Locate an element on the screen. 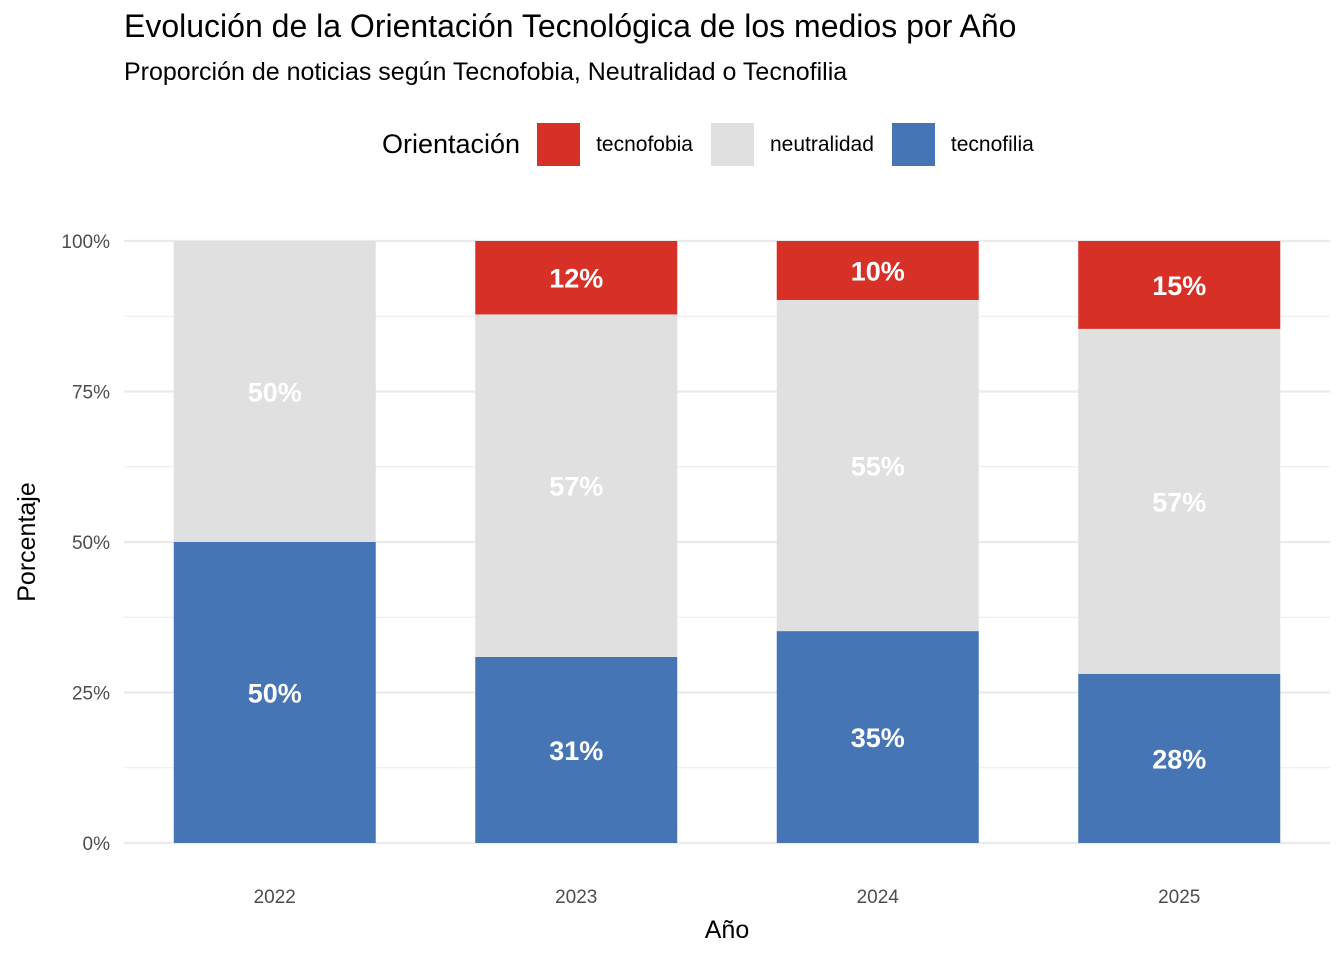 This screenshot has width=1344, height=960. data-label-tecnofilia-2025: 28% is located at coordinates (1179, 759).